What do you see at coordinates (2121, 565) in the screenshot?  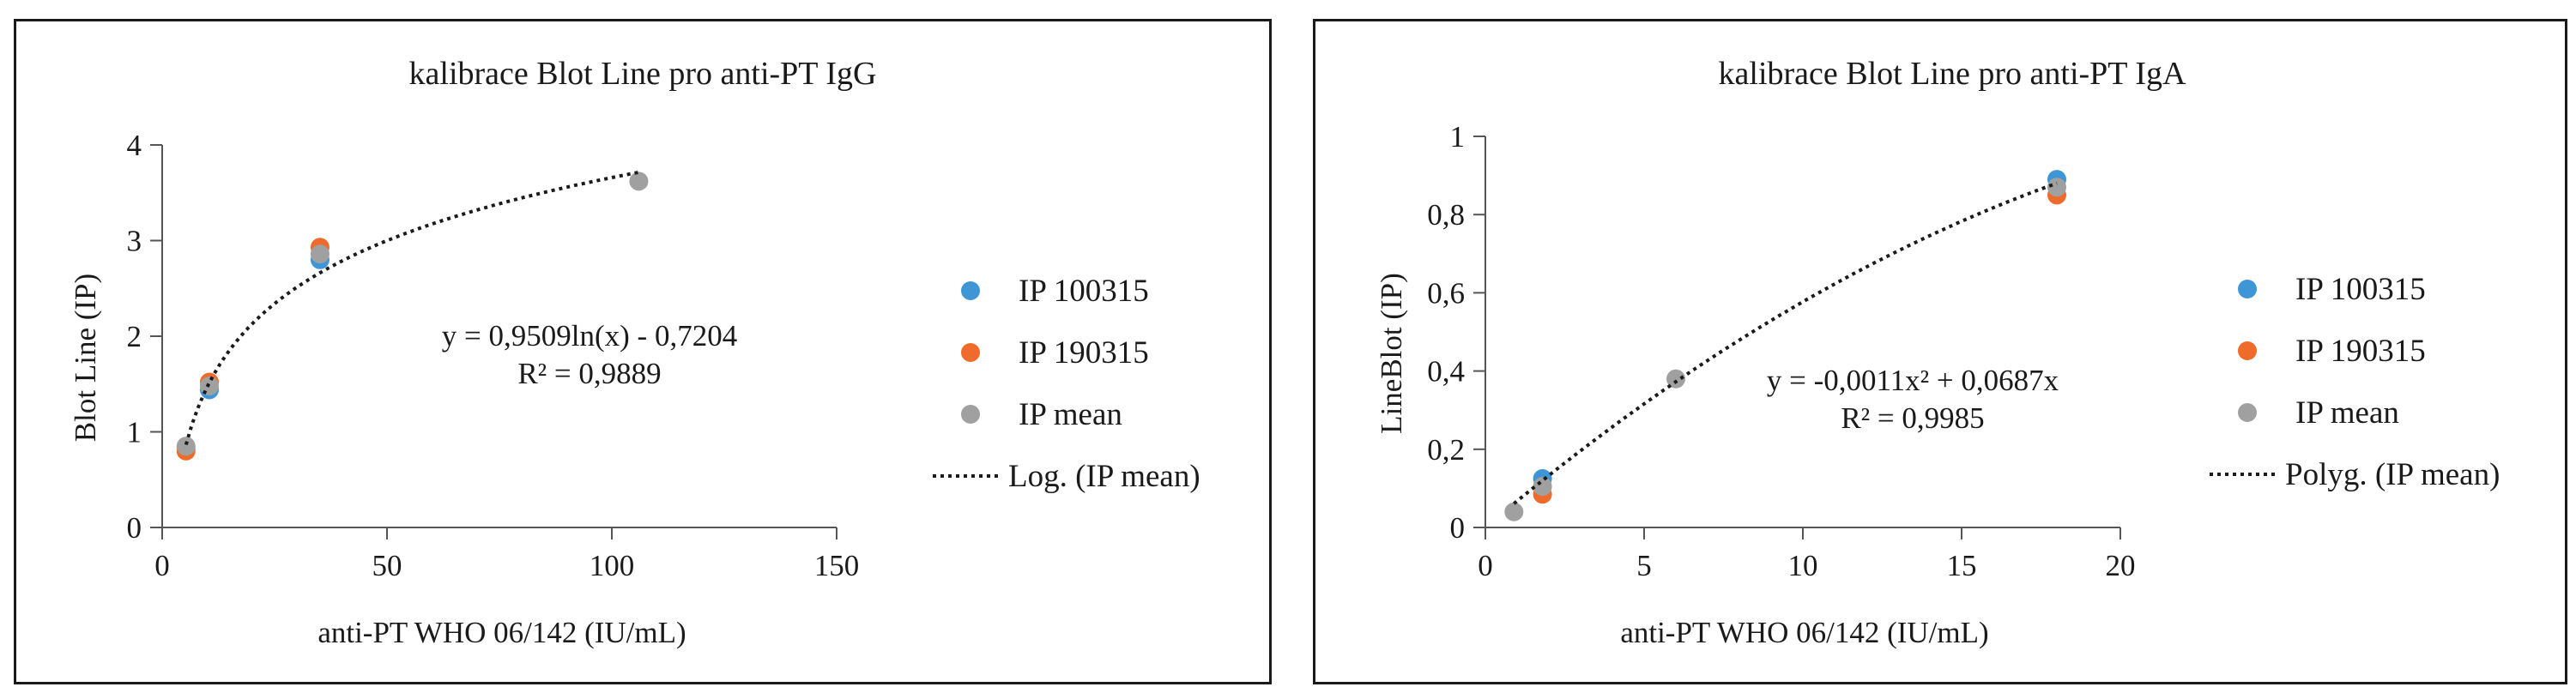 I see `x-tick-label: 20` at bounding box center [2121, 565].